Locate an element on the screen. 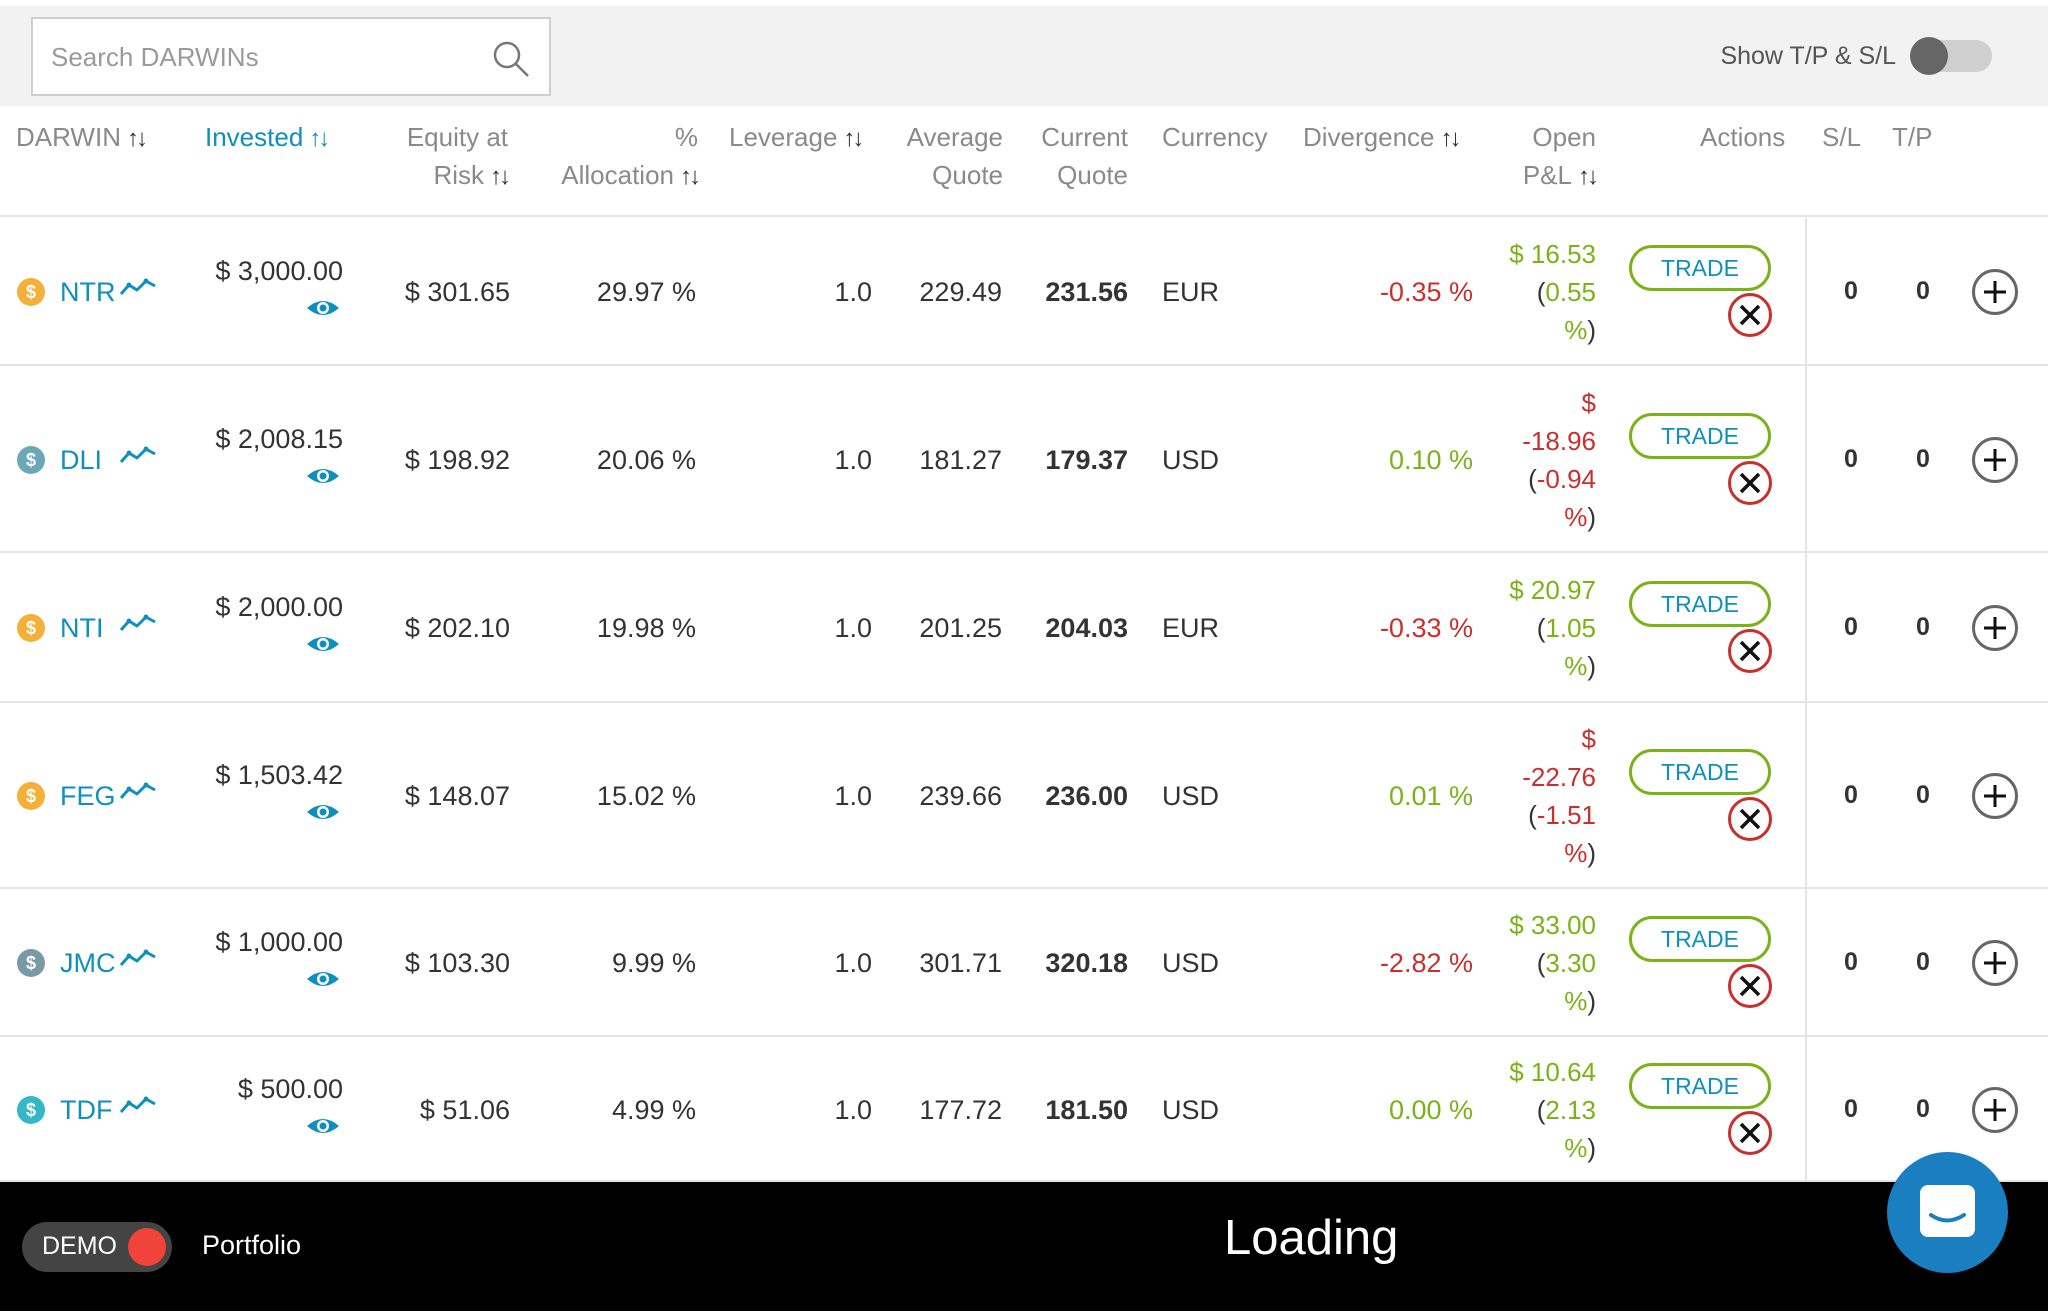  col-leverage: Leverage ↑↓ is located at coordinates (796, 138).